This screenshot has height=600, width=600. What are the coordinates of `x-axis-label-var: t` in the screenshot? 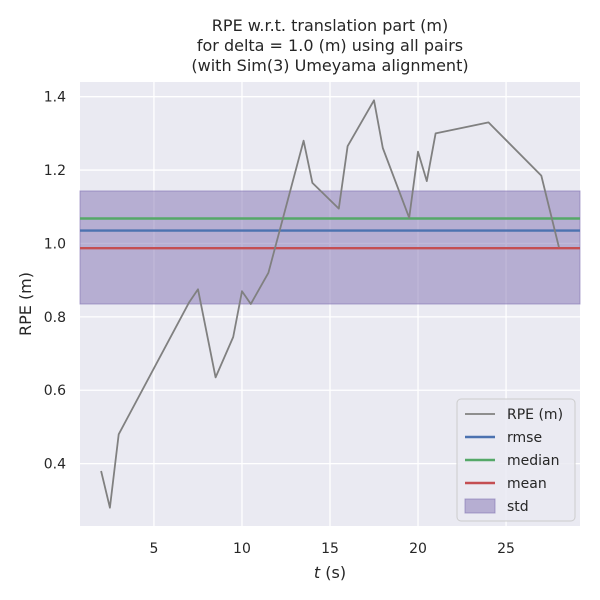 It's located at (317, 572).